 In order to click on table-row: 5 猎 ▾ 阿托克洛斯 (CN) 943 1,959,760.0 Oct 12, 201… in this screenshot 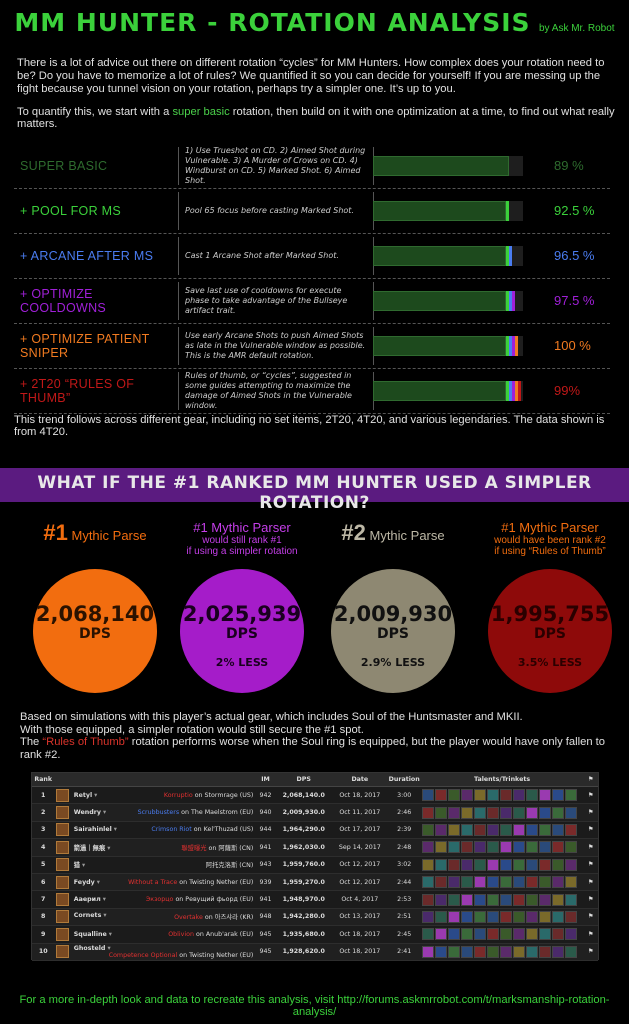, I will do `click(315, 865)`.